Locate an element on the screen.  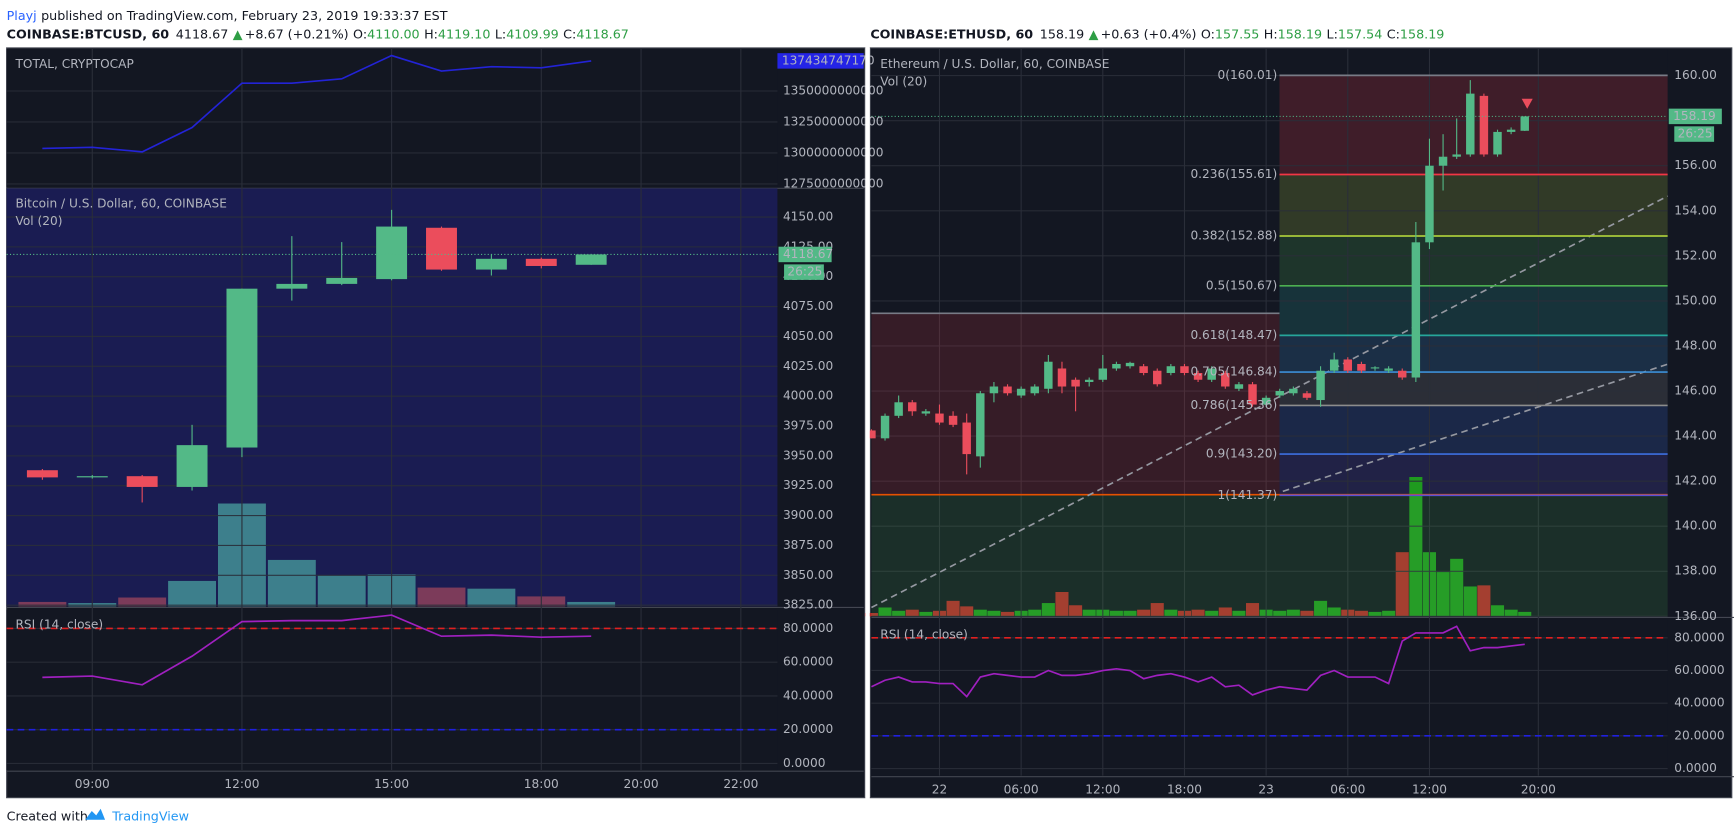
fib-label: 0.5(150.67) is located at coordinates (1241, 285).